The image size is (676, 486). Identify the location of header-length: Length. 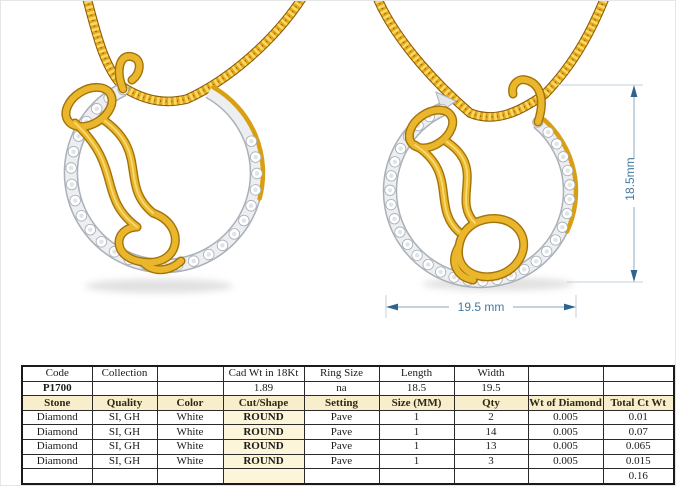
(416, 373).